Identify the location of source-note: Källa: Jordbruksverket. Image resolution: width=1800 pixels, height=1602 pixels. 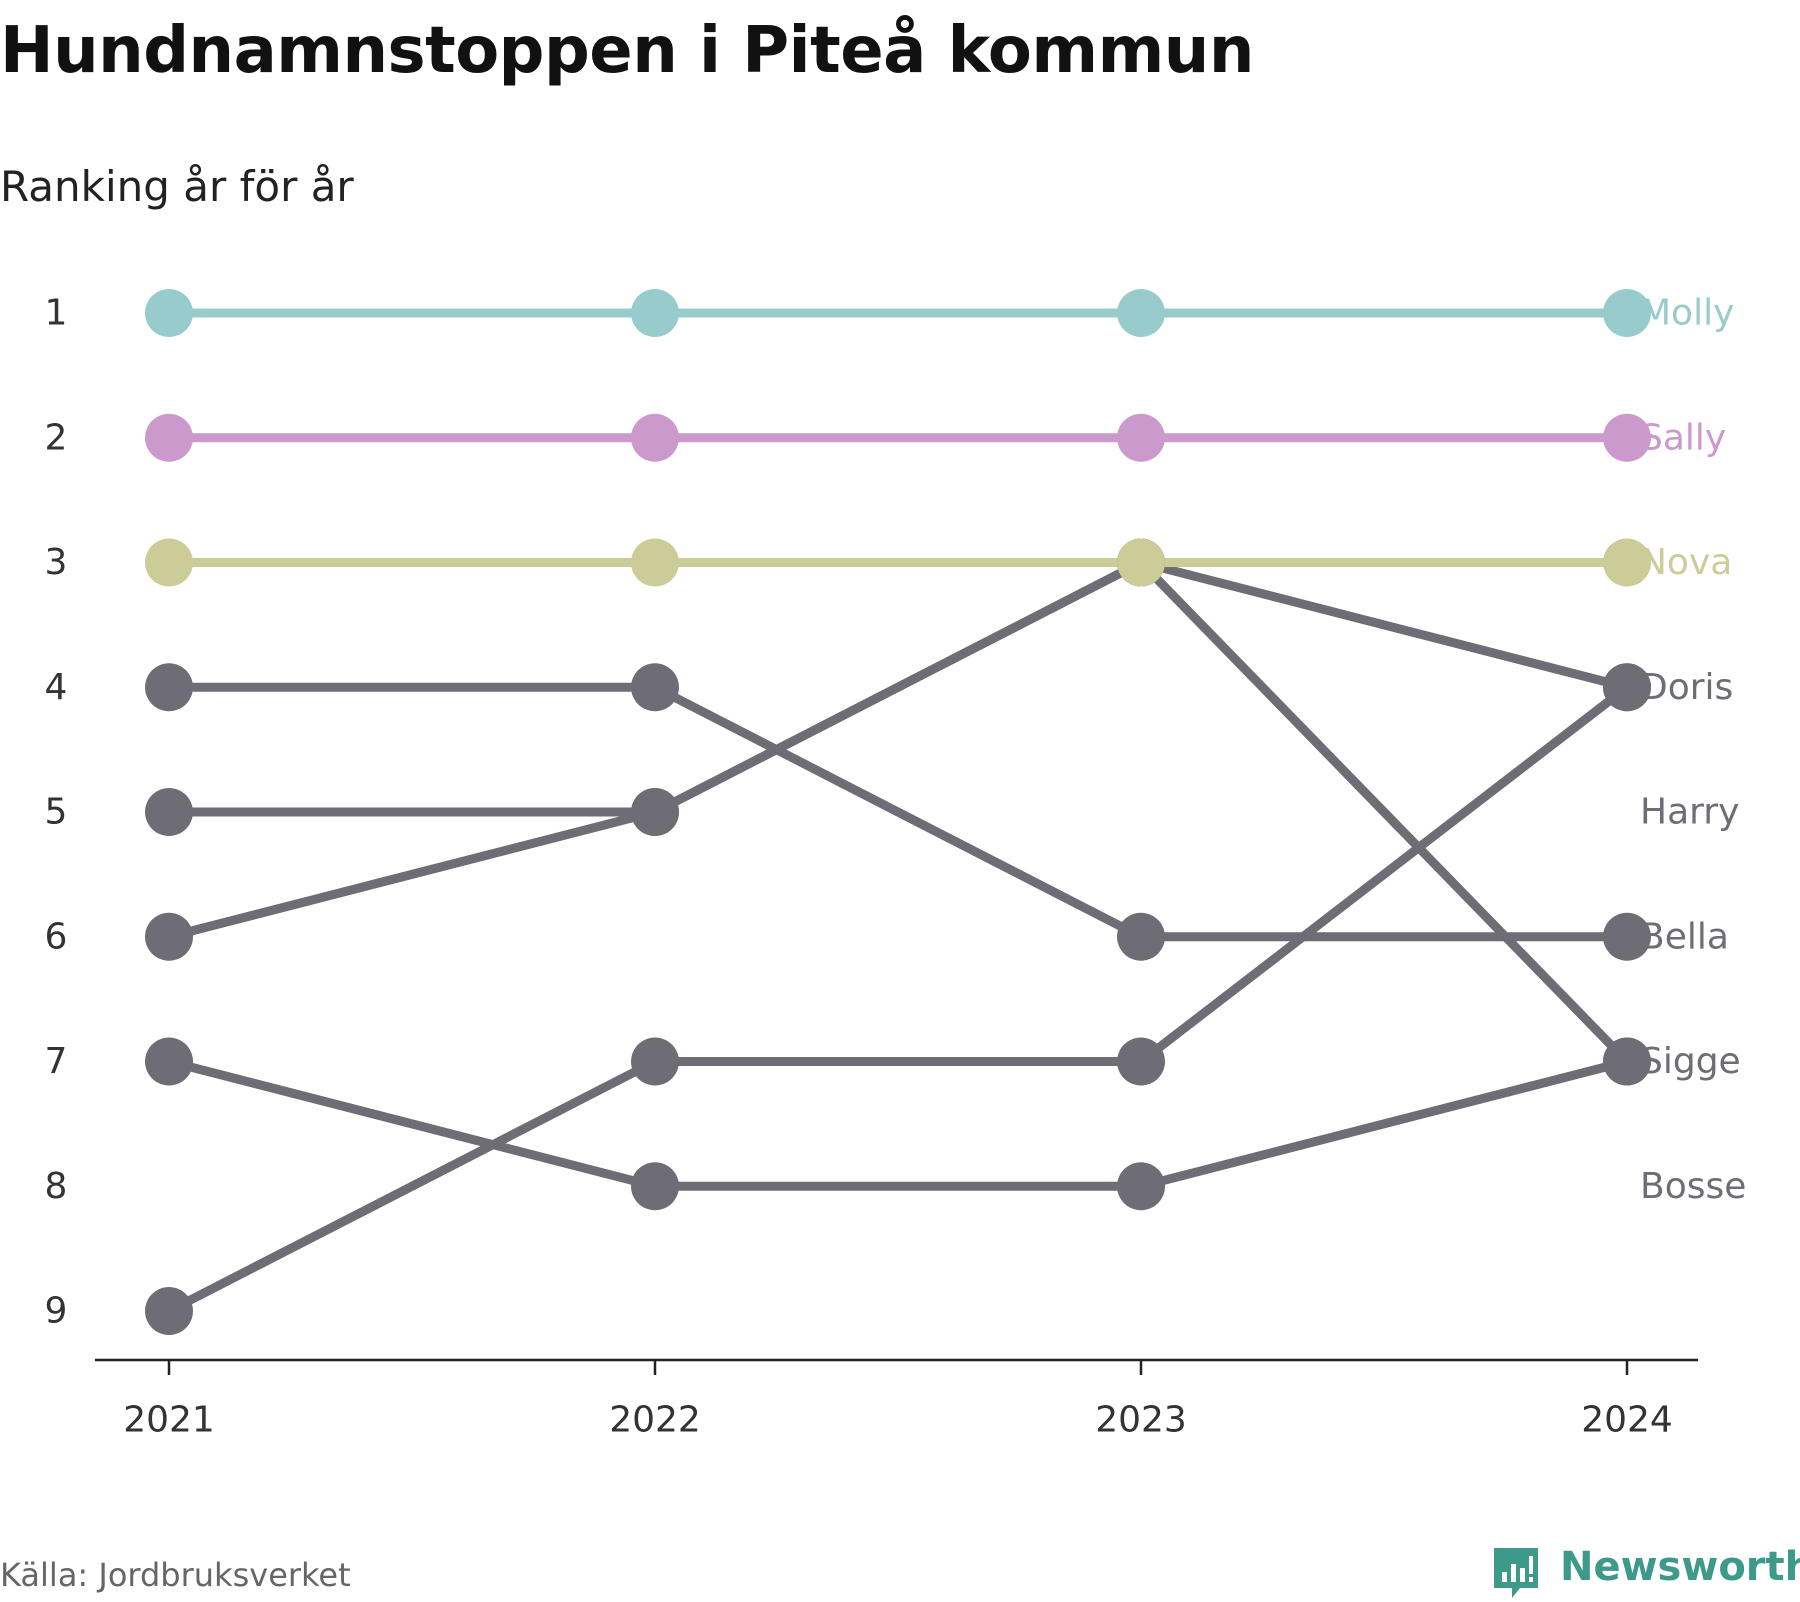
(175, 1575).